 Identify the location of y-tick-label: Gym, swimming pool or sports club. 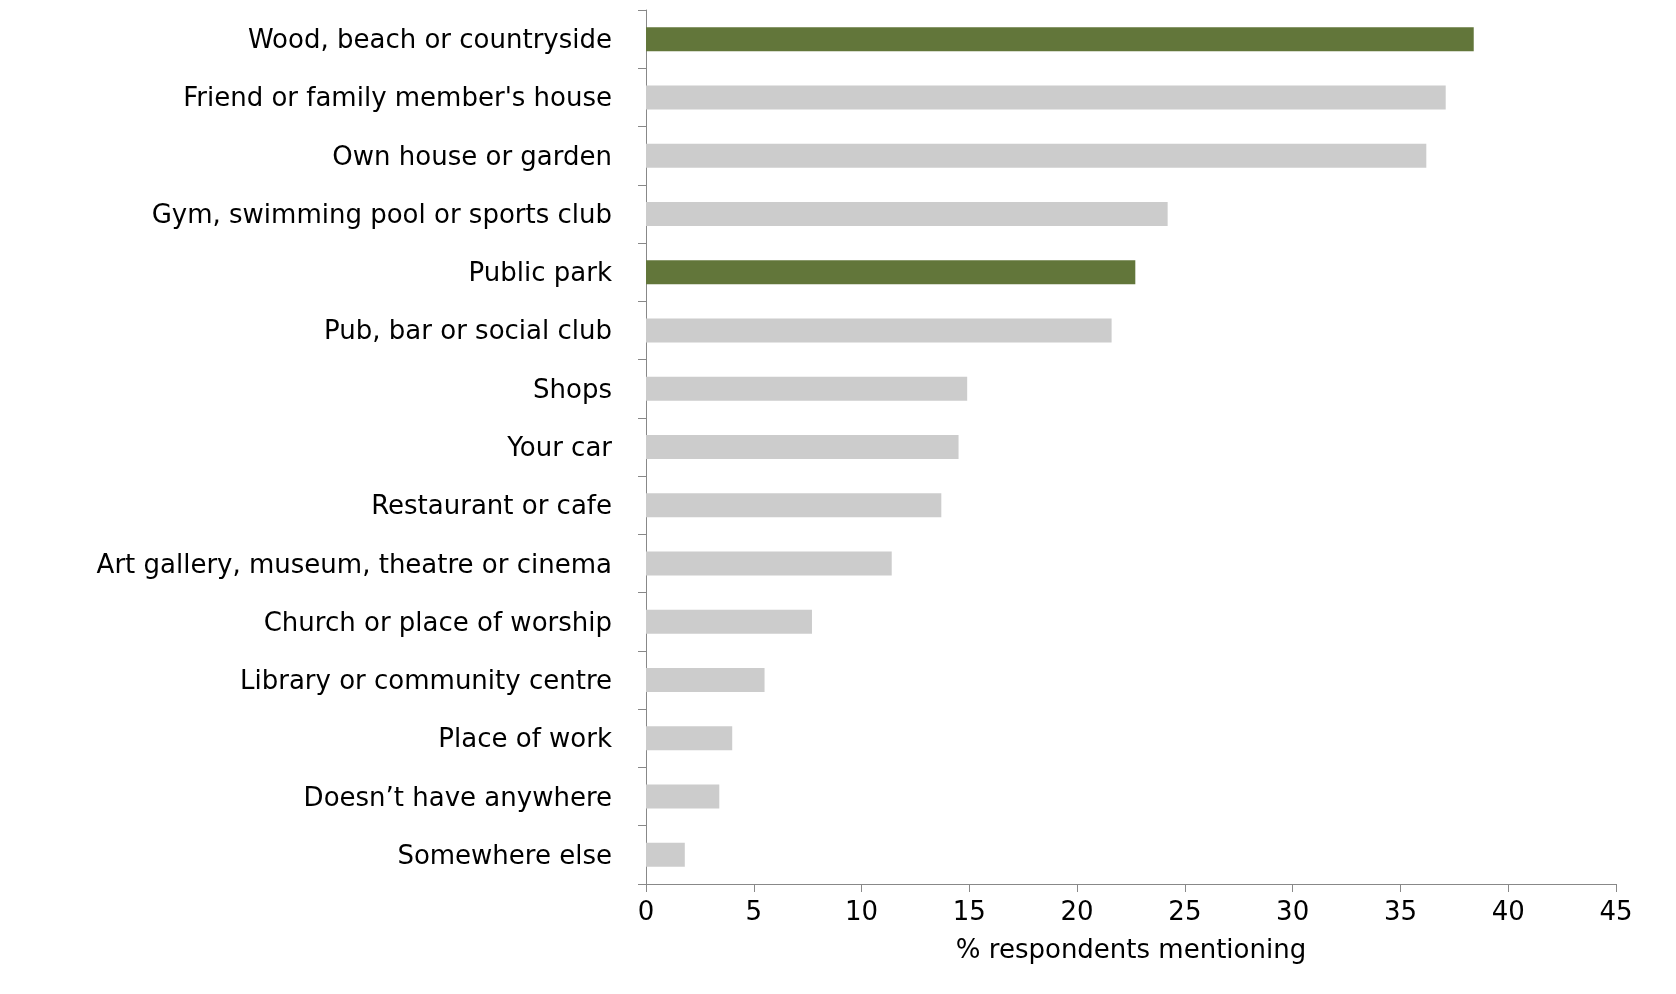
(381, 213).